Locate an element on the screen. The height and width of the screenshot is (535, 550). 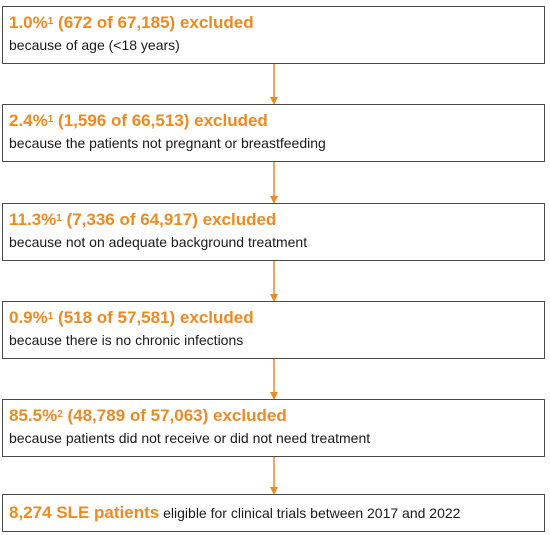
exclusion-headline: 0.9%1 (518 of 57,581) excluded is located at coordinates (131, 317).